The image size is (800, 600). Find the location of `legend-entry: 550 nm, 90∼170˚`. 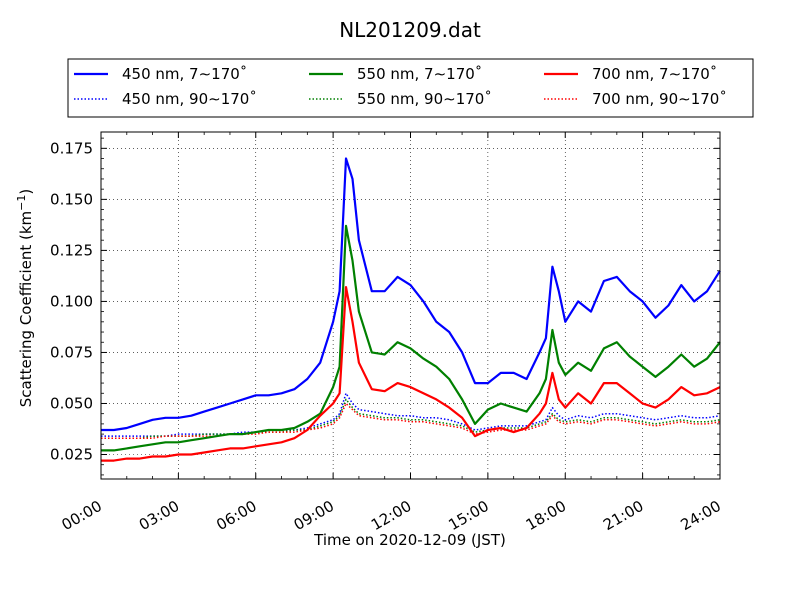

legend-entry: 550 nm, 90∼170˚ is located at coordinates (400, 99).